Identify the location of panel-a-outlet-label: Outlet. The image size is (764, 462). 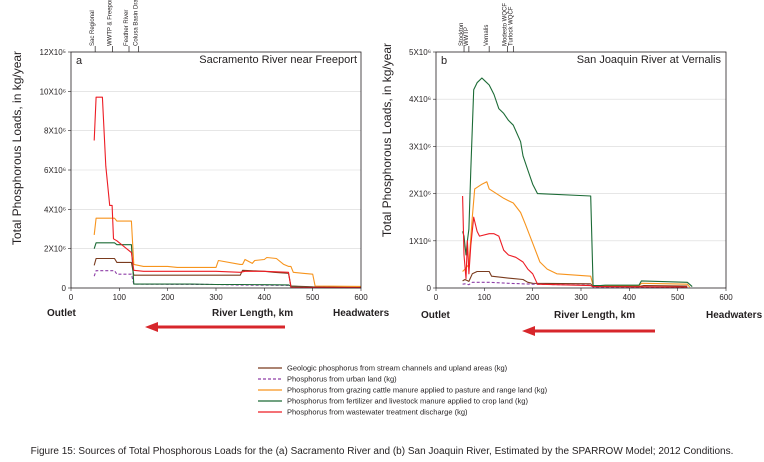
(62, 313).